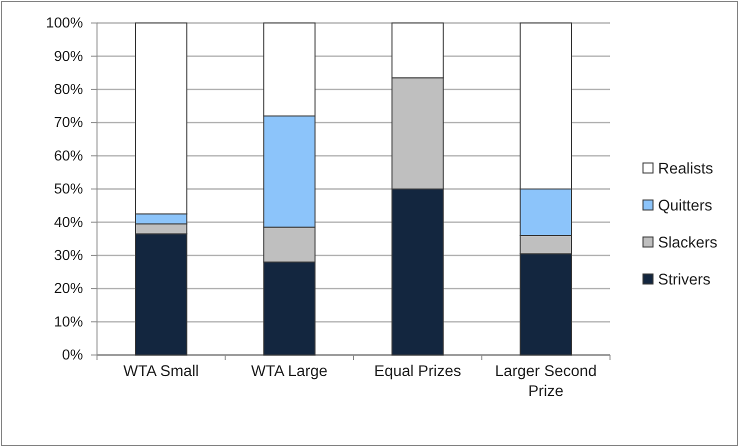  Describe the element at coordinates (65, 24) in the screenshot. I see `y-tick-label: 100%` at that location.